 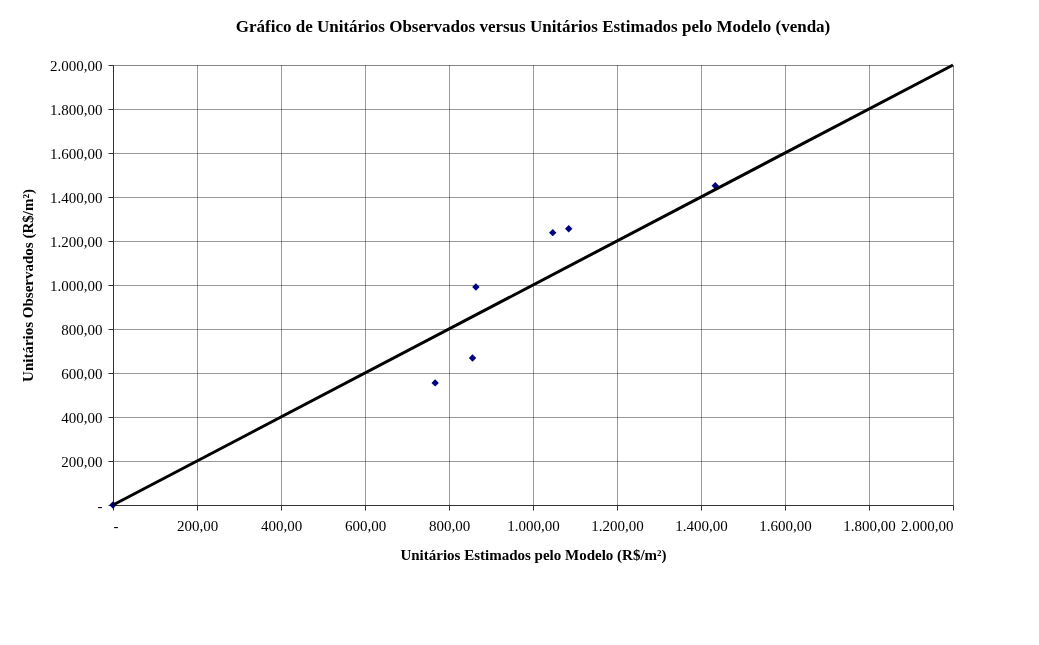 I want to click on x-tick-label: 1.000,00, so click(x=533, y=525).